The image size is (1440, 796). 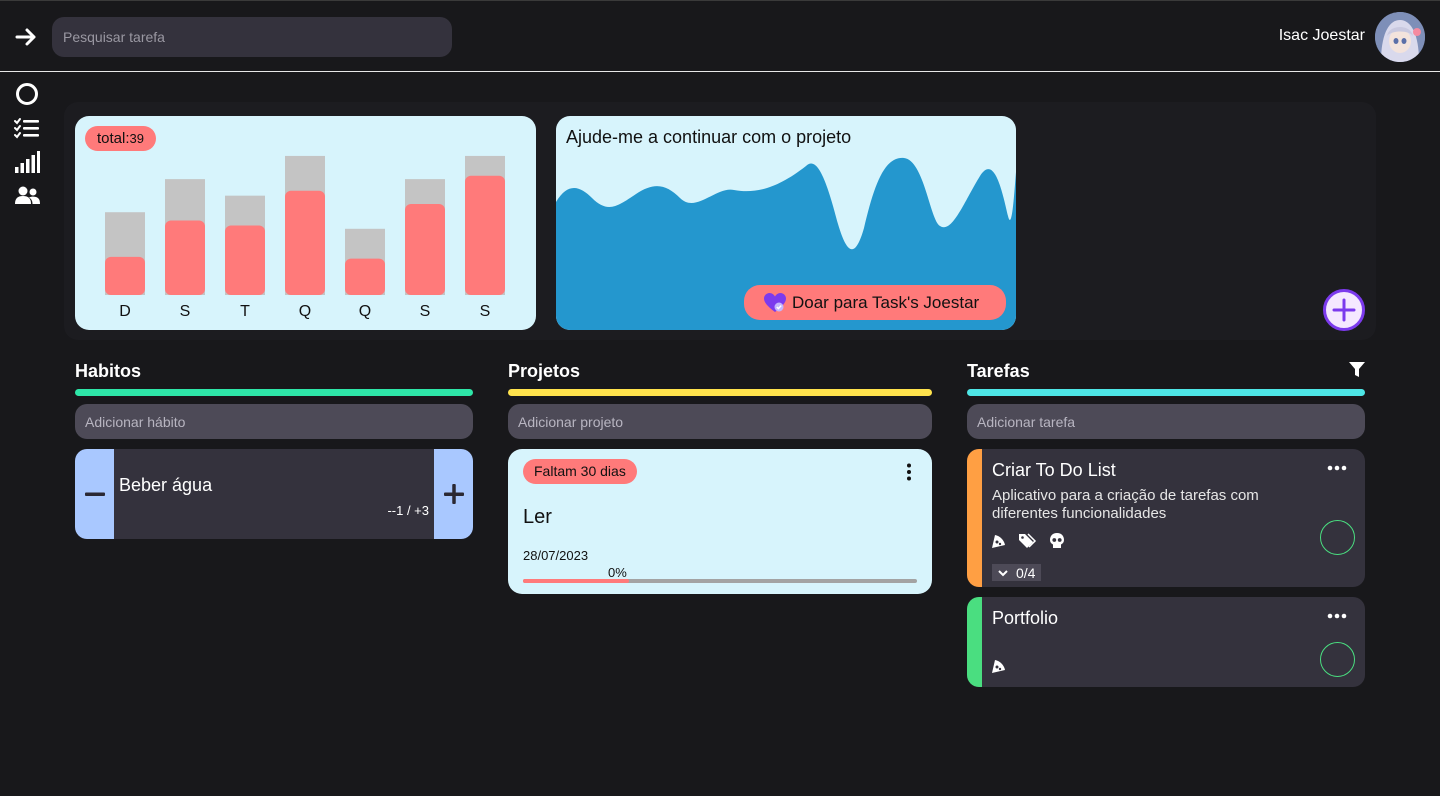 What do you see at coordinates (1166, 392) in the screenshot?
I see `tasks-accent-bar` at bounding box center [1166, 392].